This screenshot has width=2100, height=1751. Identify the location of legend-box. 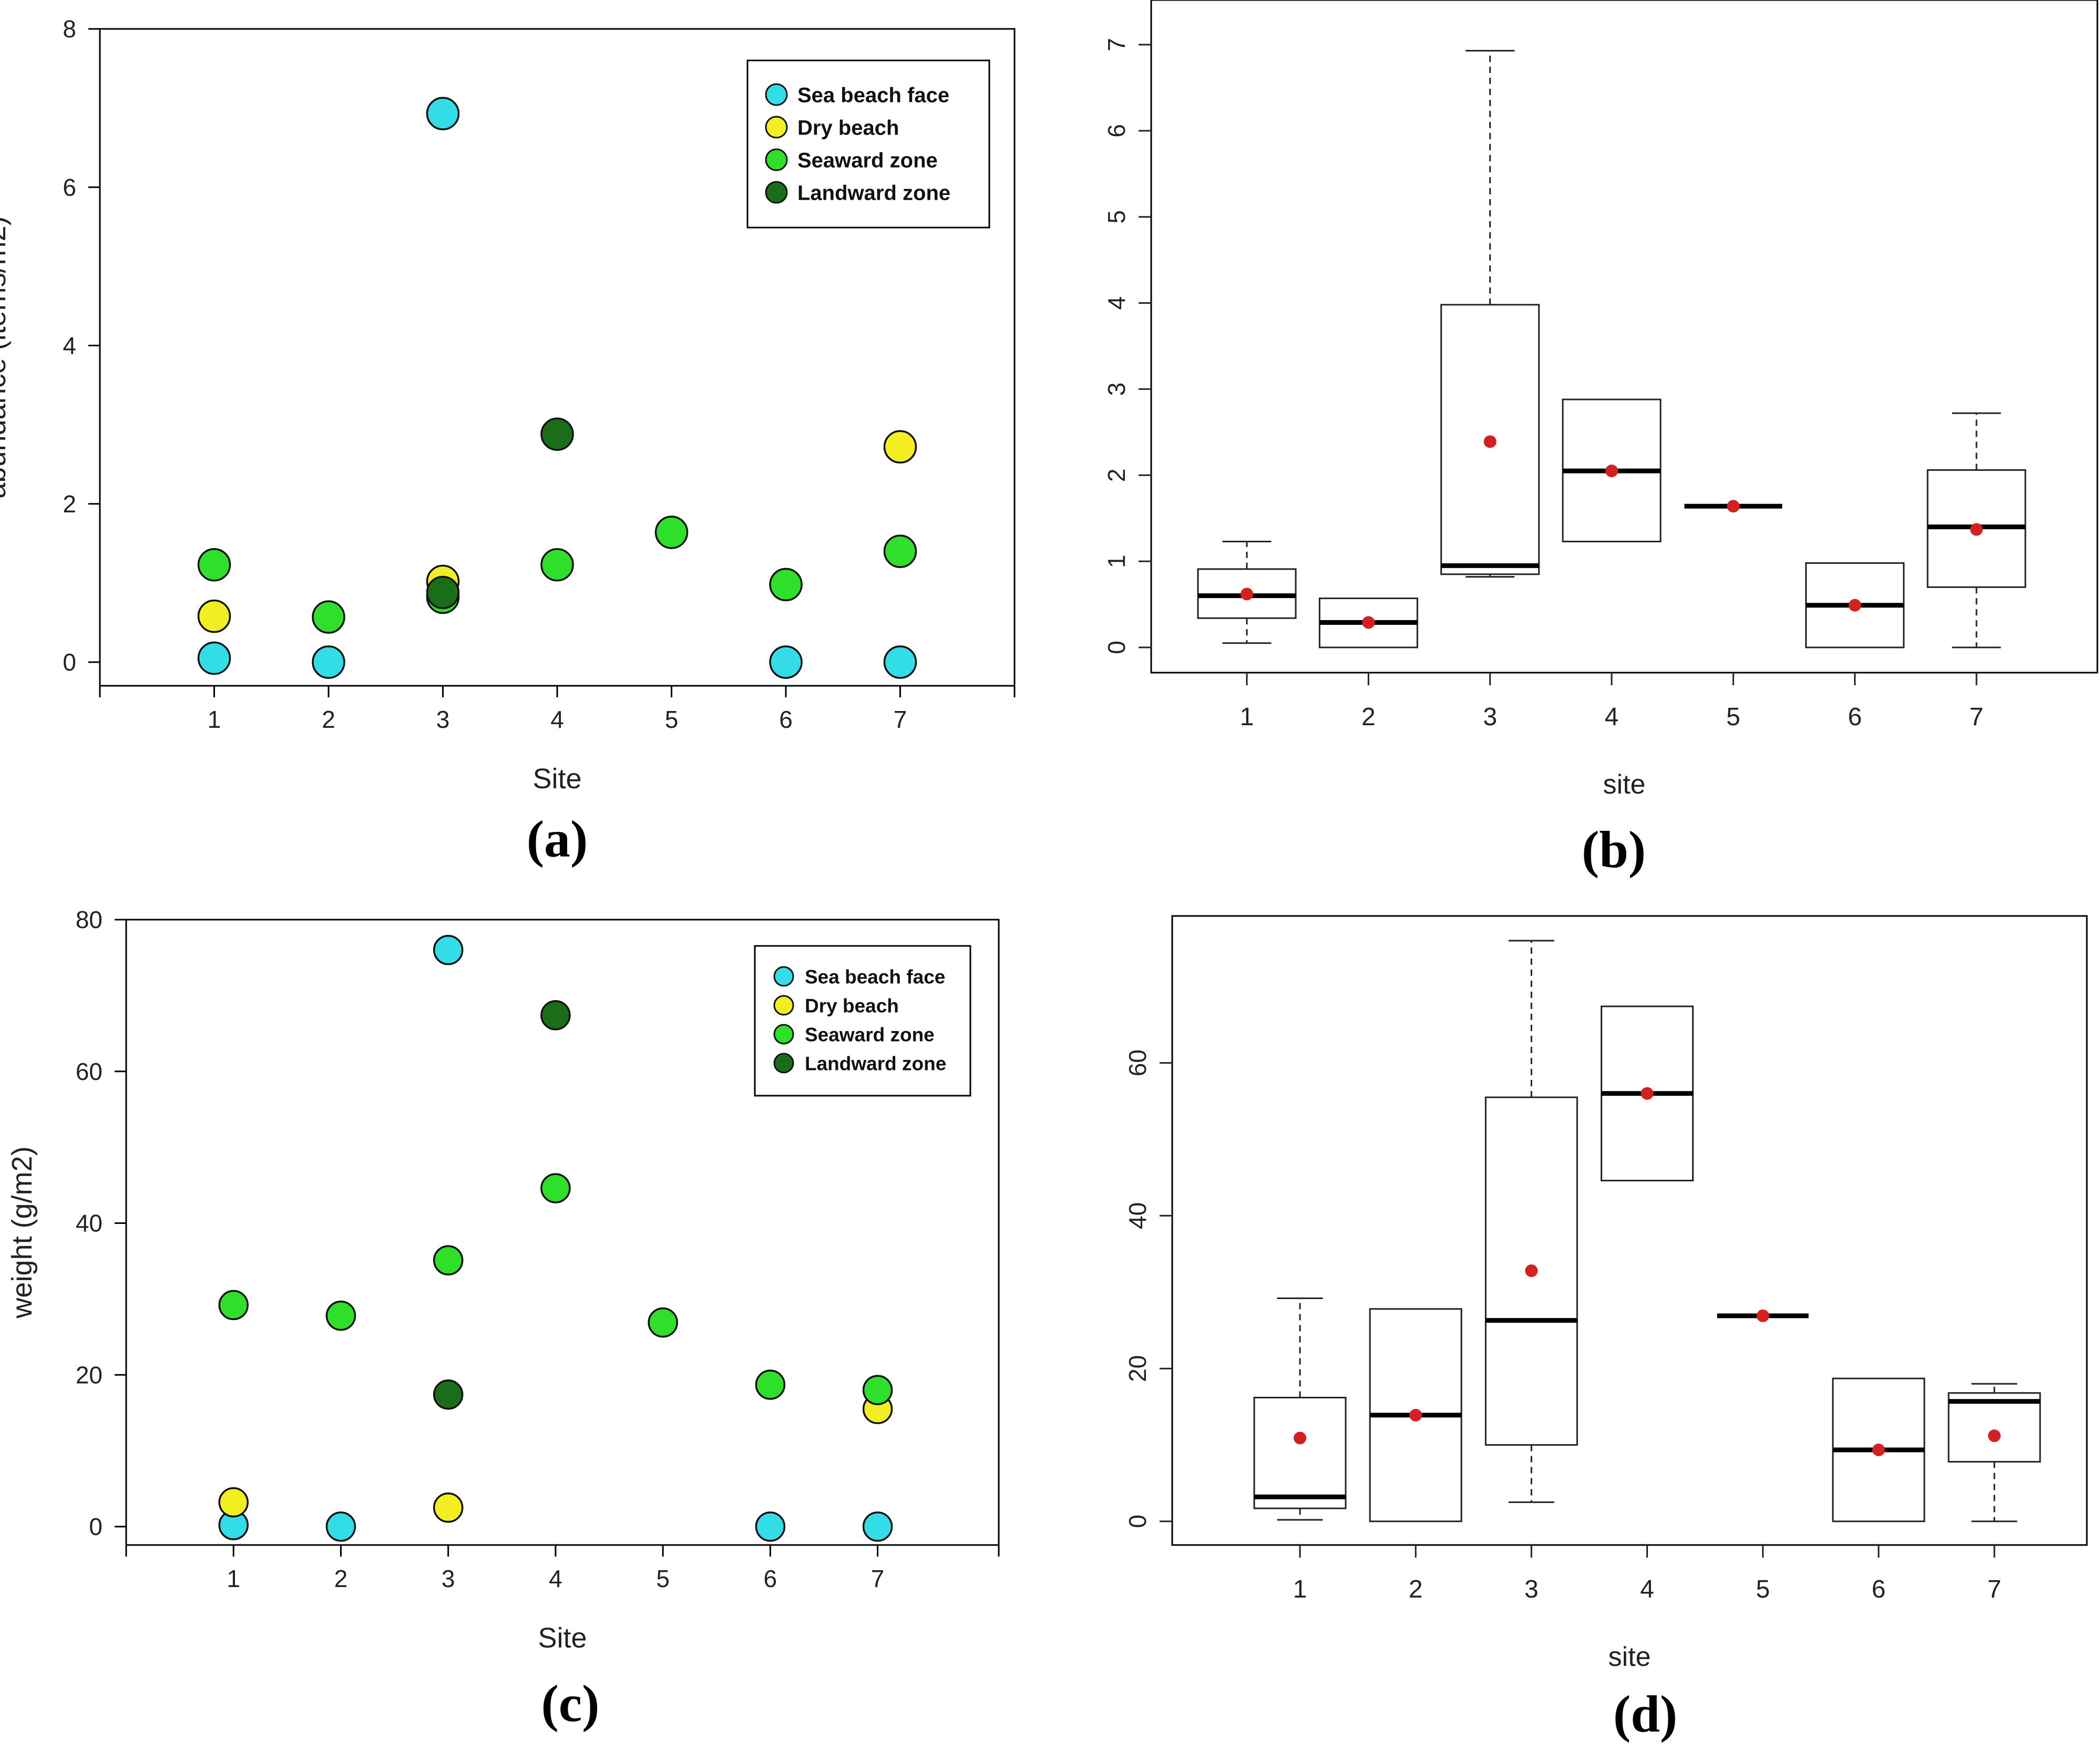
(868, 144).